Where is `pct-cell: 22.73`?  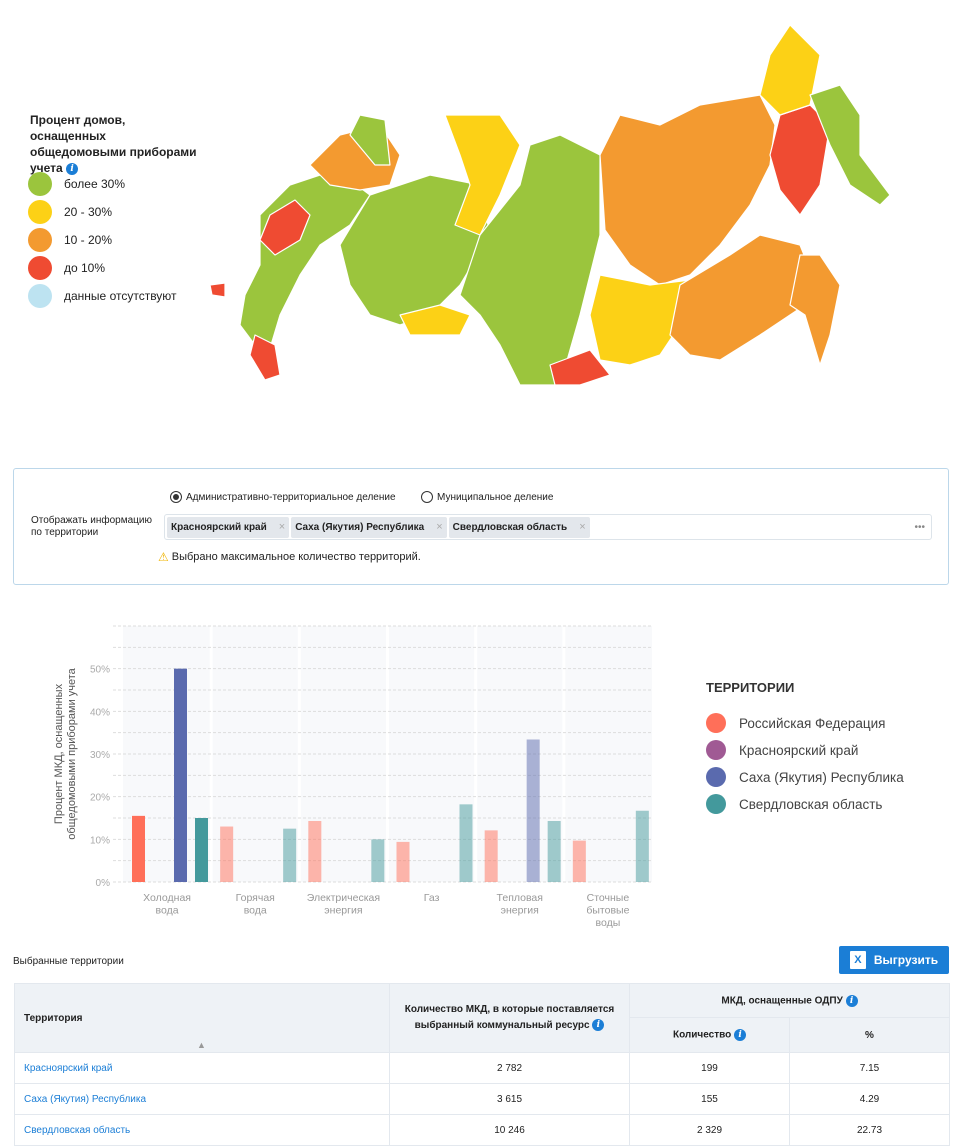
pct-cell: 22.73 is located at coordinates (869, 1130).